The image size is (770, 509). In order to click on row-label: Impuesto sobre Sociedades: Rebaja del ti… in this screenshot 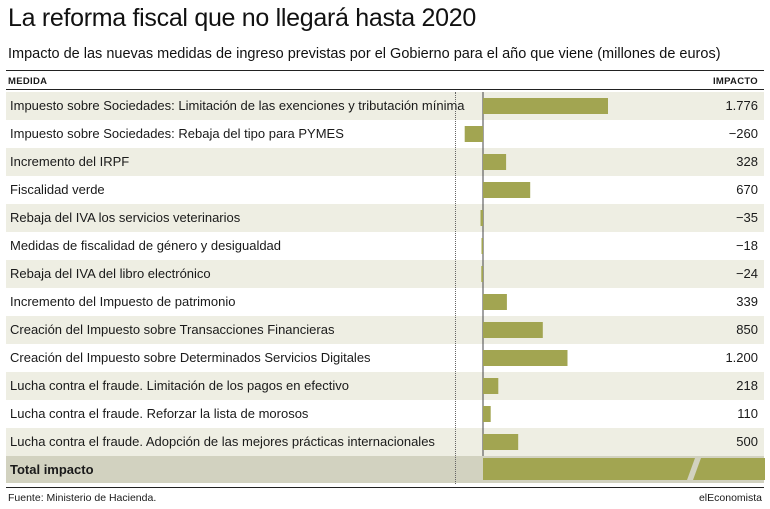, I will do `click(177, 133)`.